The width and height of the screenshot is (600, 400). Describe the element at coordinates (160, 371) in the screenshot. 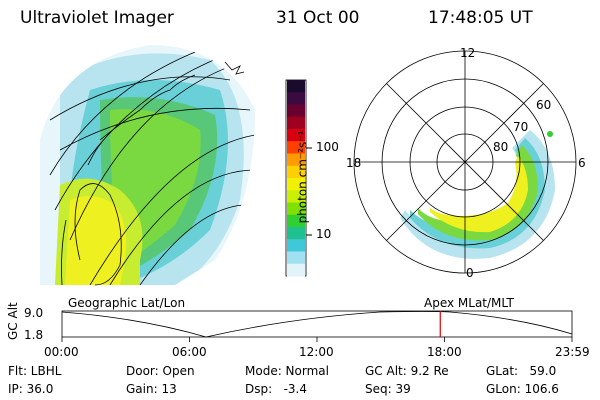

I see `info-door: Door: Open` at that location.